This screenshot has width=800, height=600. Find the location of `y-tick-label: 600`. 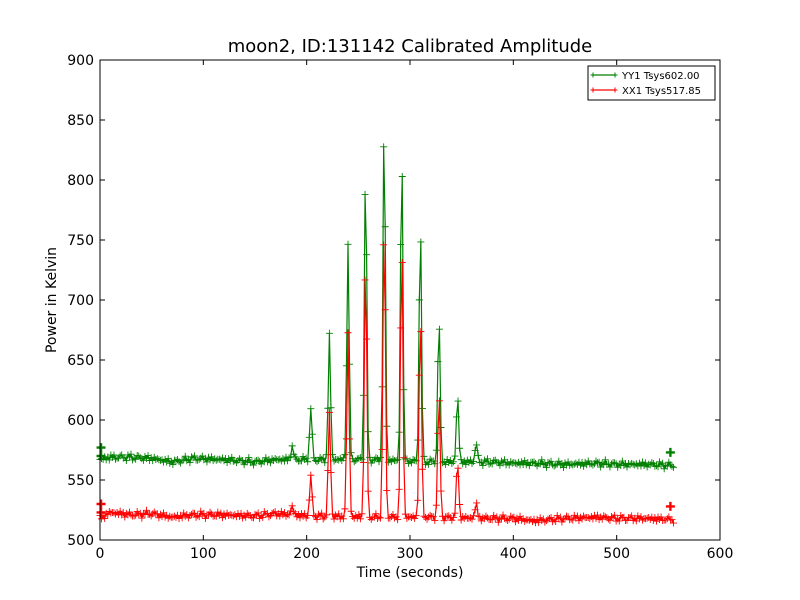

y-tick-label: 600 is located at coordinates (80, 421).